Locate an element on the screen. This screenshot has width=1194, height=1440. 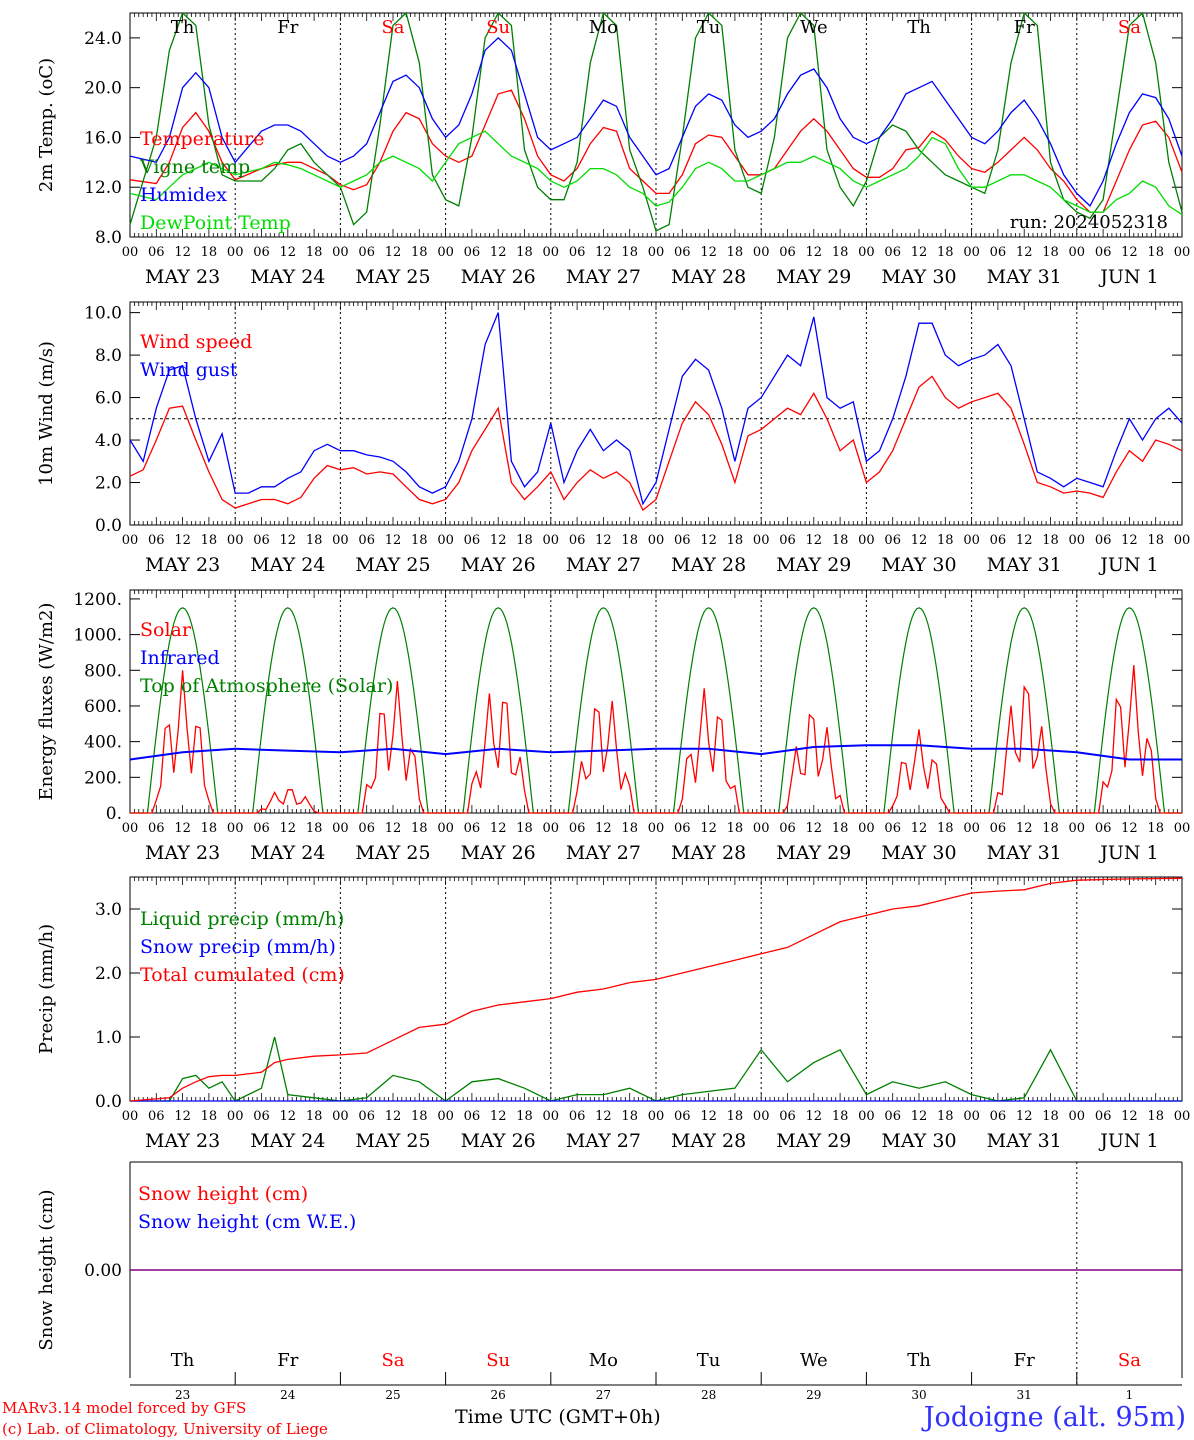
date-label: MAY 27 is located at coordinates (603, 277).